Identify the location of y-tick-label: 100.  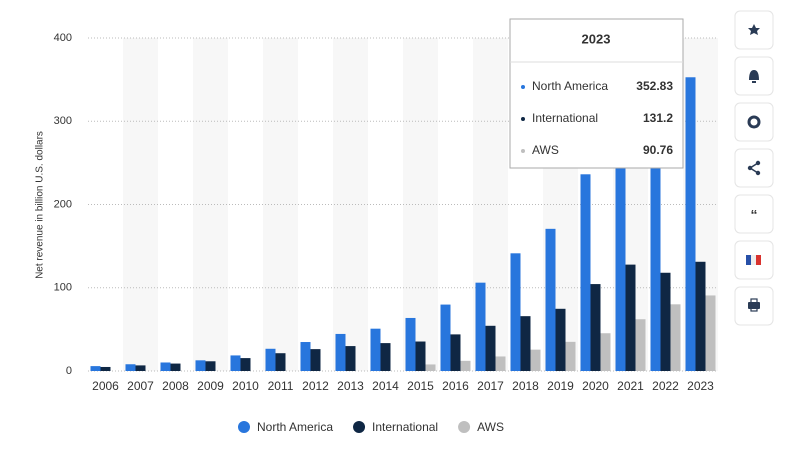
(63, 288).